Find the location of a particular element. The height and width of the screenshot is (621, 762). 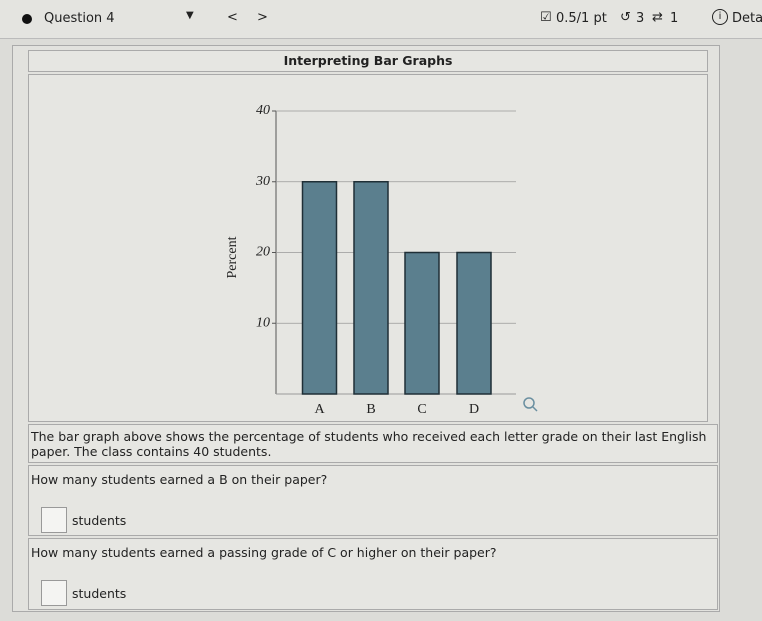

y-tick-label: 30 is located at coordinates (262, 181).